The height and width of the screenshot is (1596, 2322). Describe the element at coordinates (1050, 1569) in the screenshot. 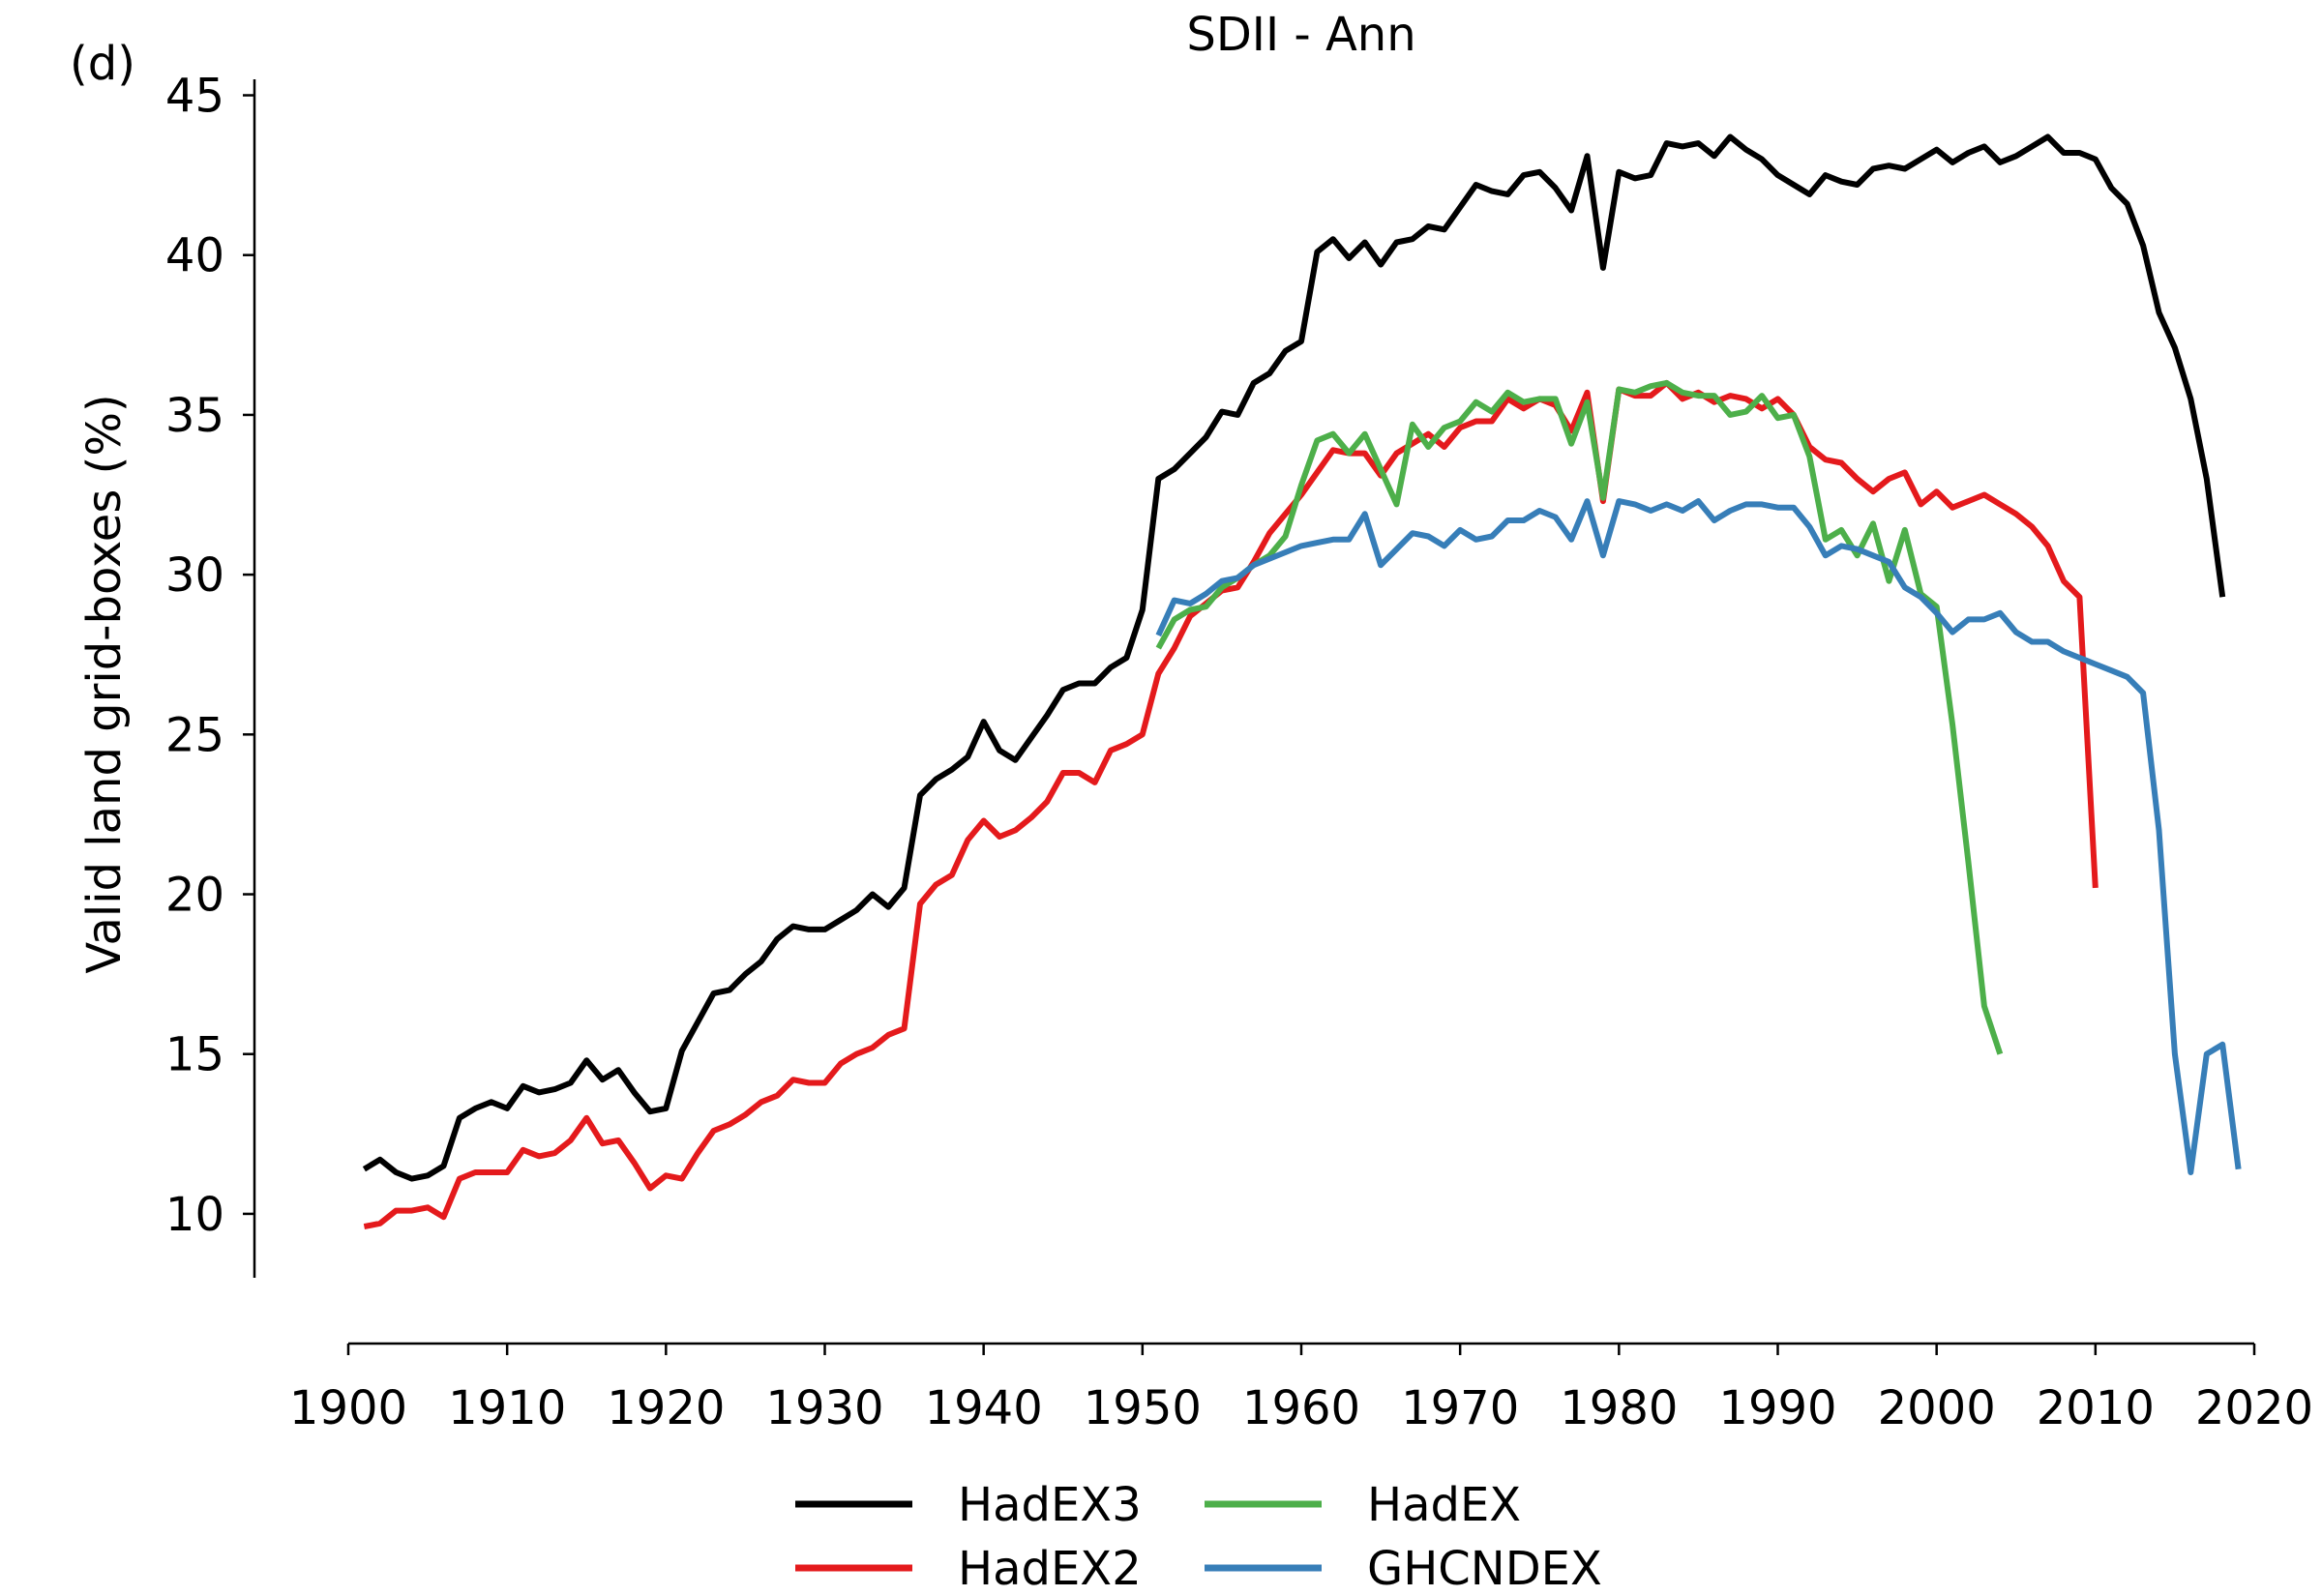

I see `legend-label-hadex2: HadEX2` at that location.